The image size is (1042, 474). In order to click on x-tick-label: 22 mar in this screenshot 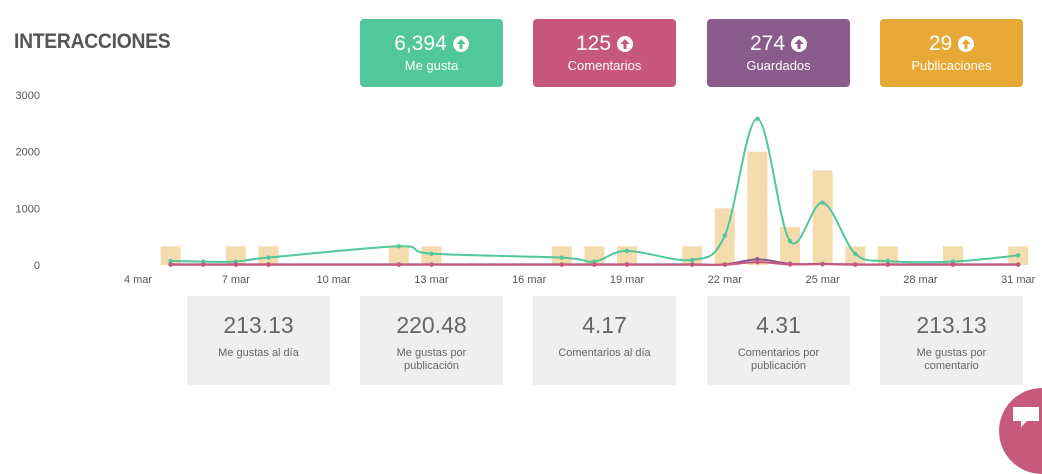, I will do `click(725, 280)`.